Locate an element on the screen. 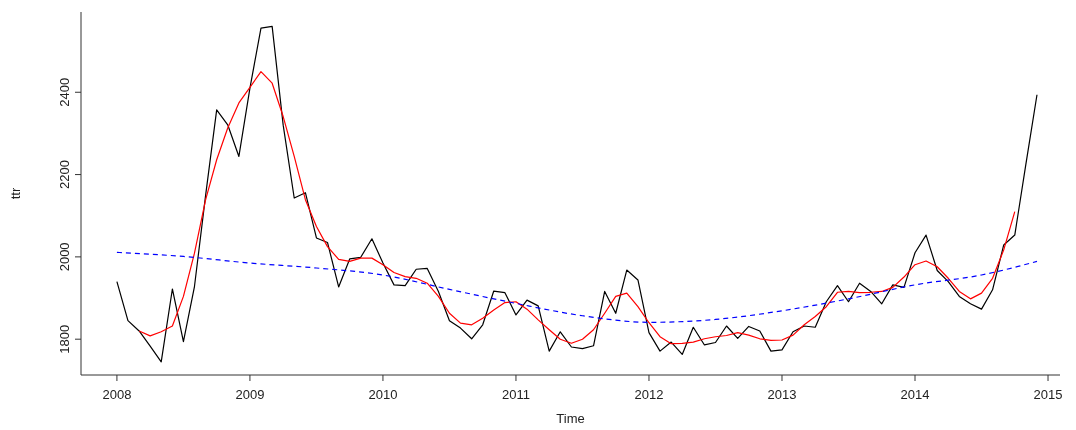 Image resolution: width=1076 pixels, height=430 pixels. x-tick-label: 2008 is located at coordinates (117, 394).